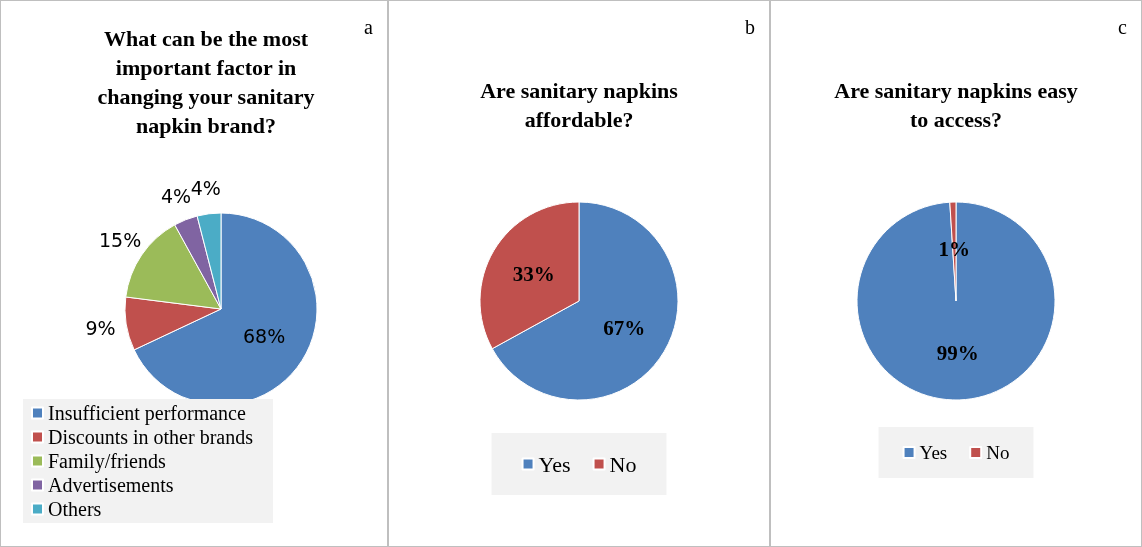 This screenshot has height=547, width=1142. I want to click on data-label: 68%, so click(264, 336).